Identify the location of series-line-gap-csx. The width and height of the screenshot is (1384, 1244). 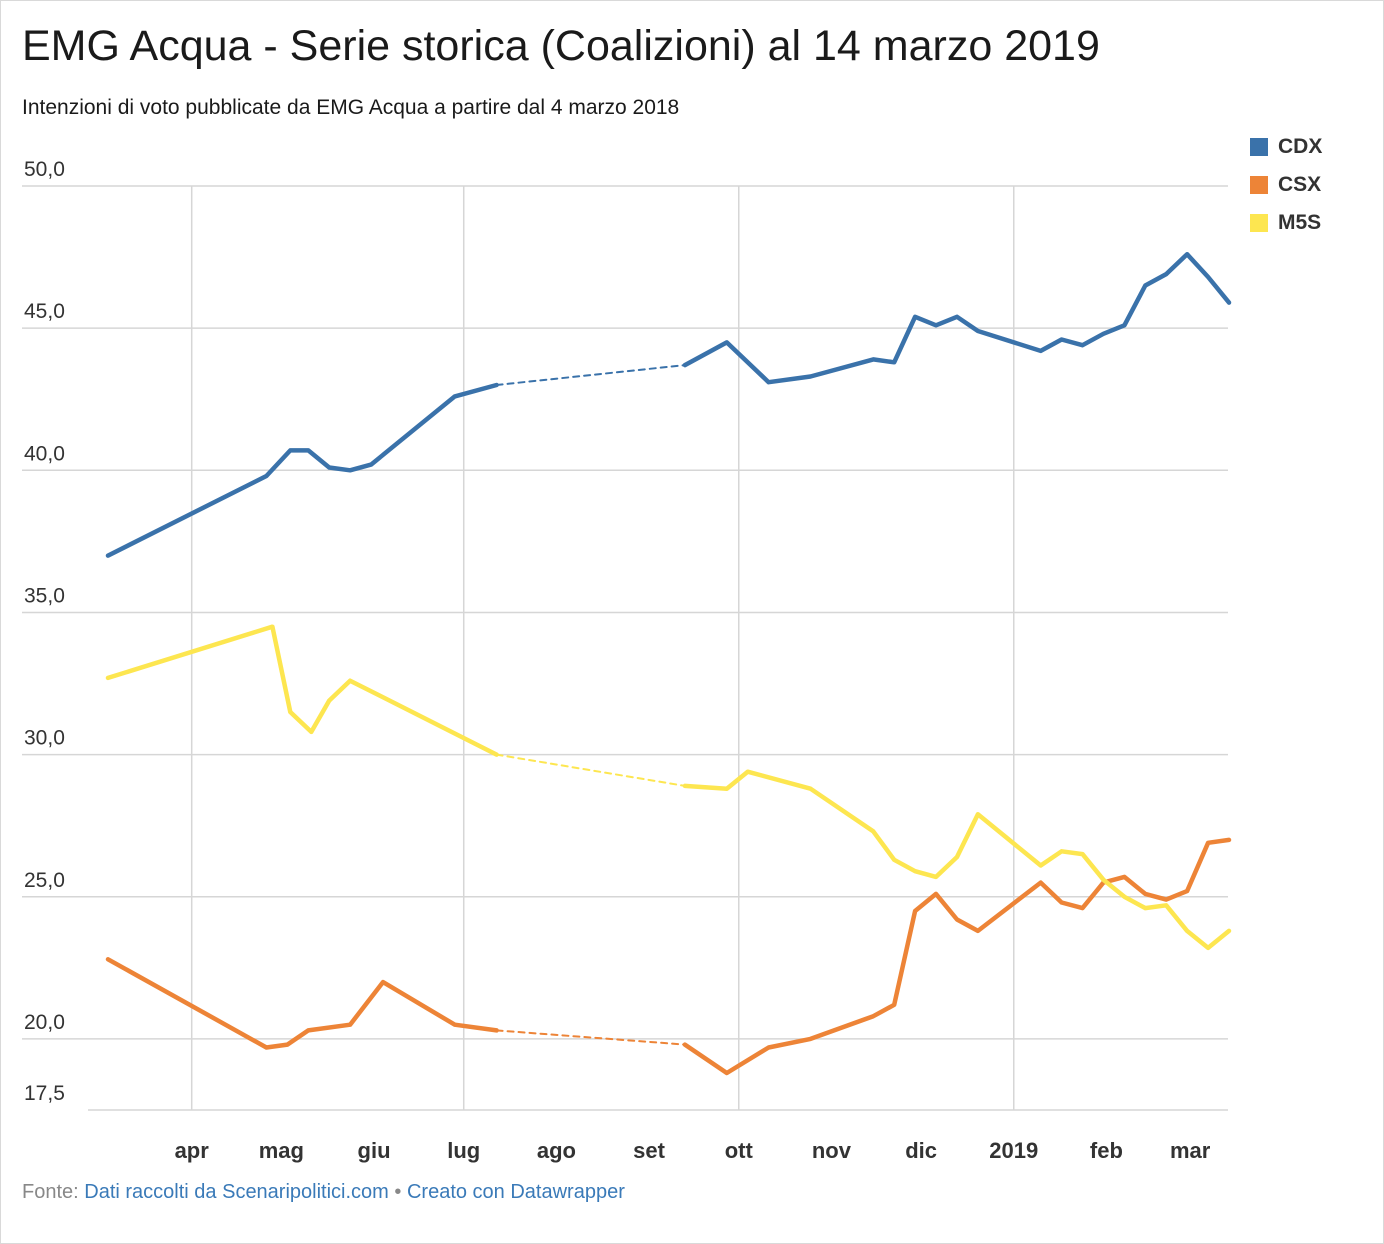
(590, 1037).